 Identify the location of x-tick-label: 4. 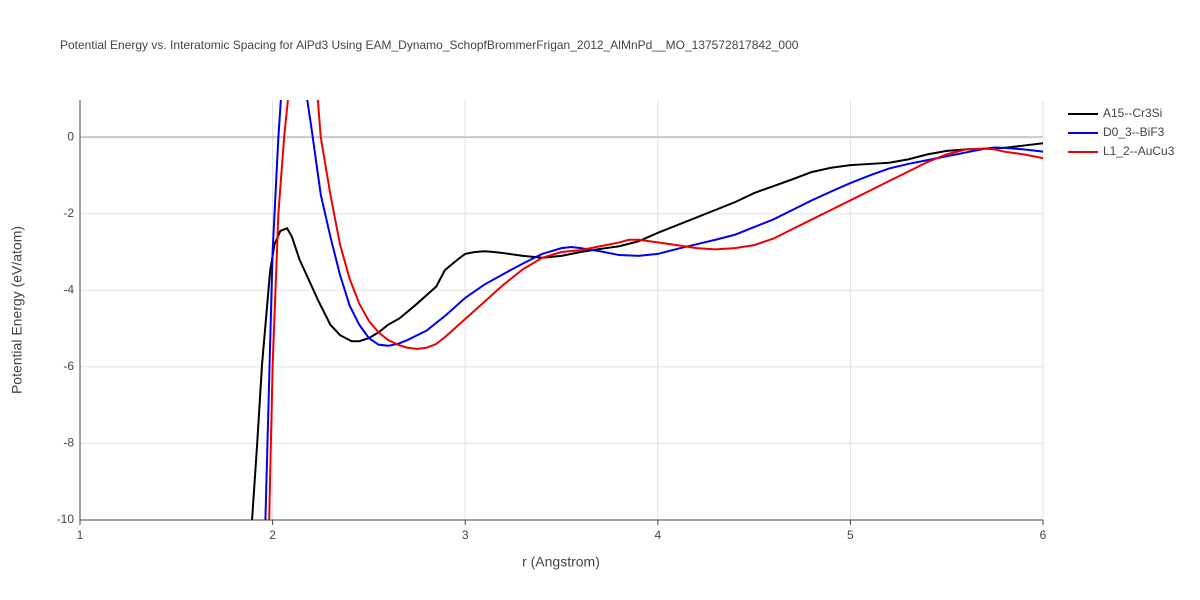
(657, 535).